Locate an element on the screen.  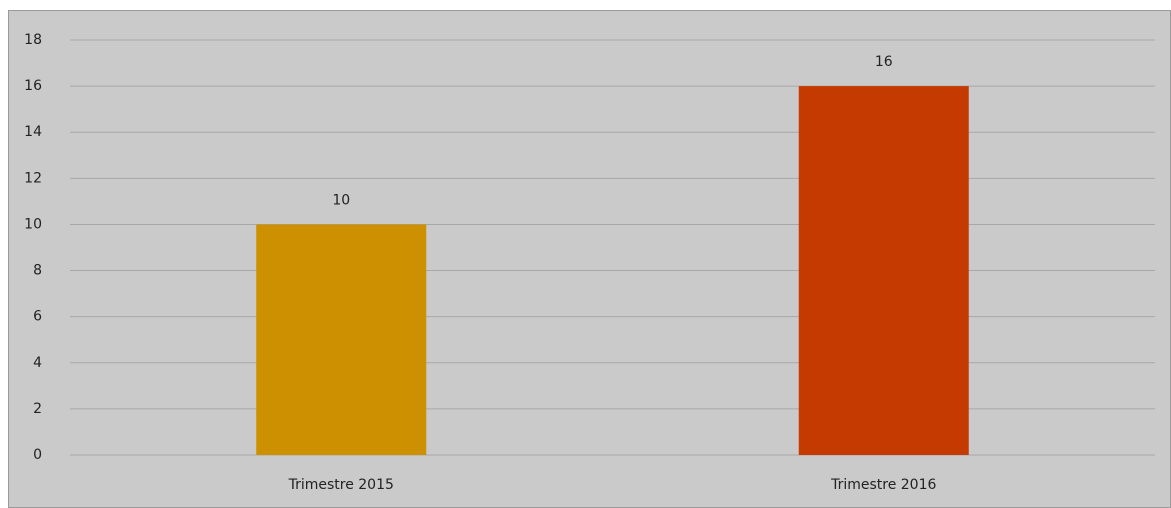
y-tick-label: 2 is located at coordinates (37, 409).